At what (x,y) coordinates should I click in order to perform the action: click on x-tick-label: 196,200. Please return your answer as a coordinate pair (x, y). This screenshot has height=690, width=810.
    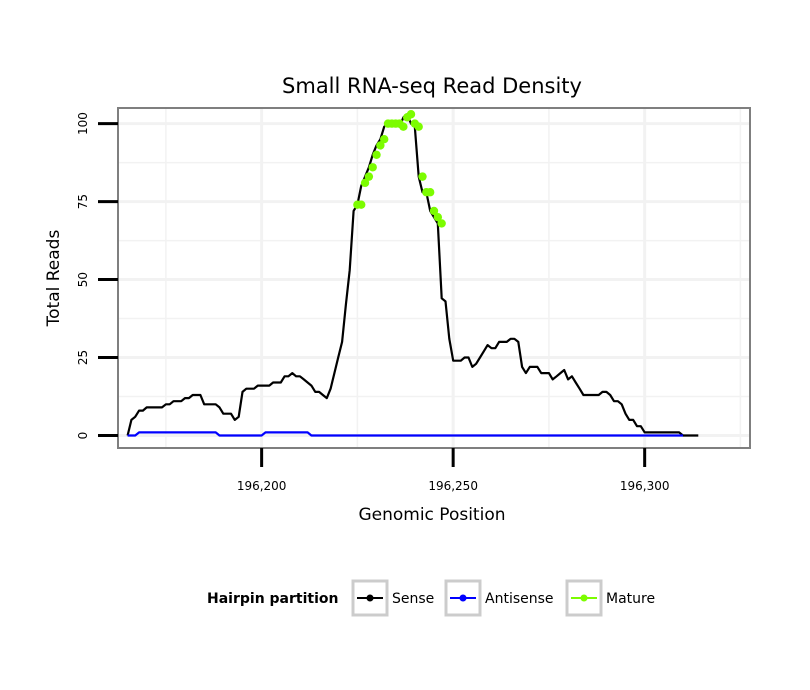
    Looking at the image, I should click on (262, 486).